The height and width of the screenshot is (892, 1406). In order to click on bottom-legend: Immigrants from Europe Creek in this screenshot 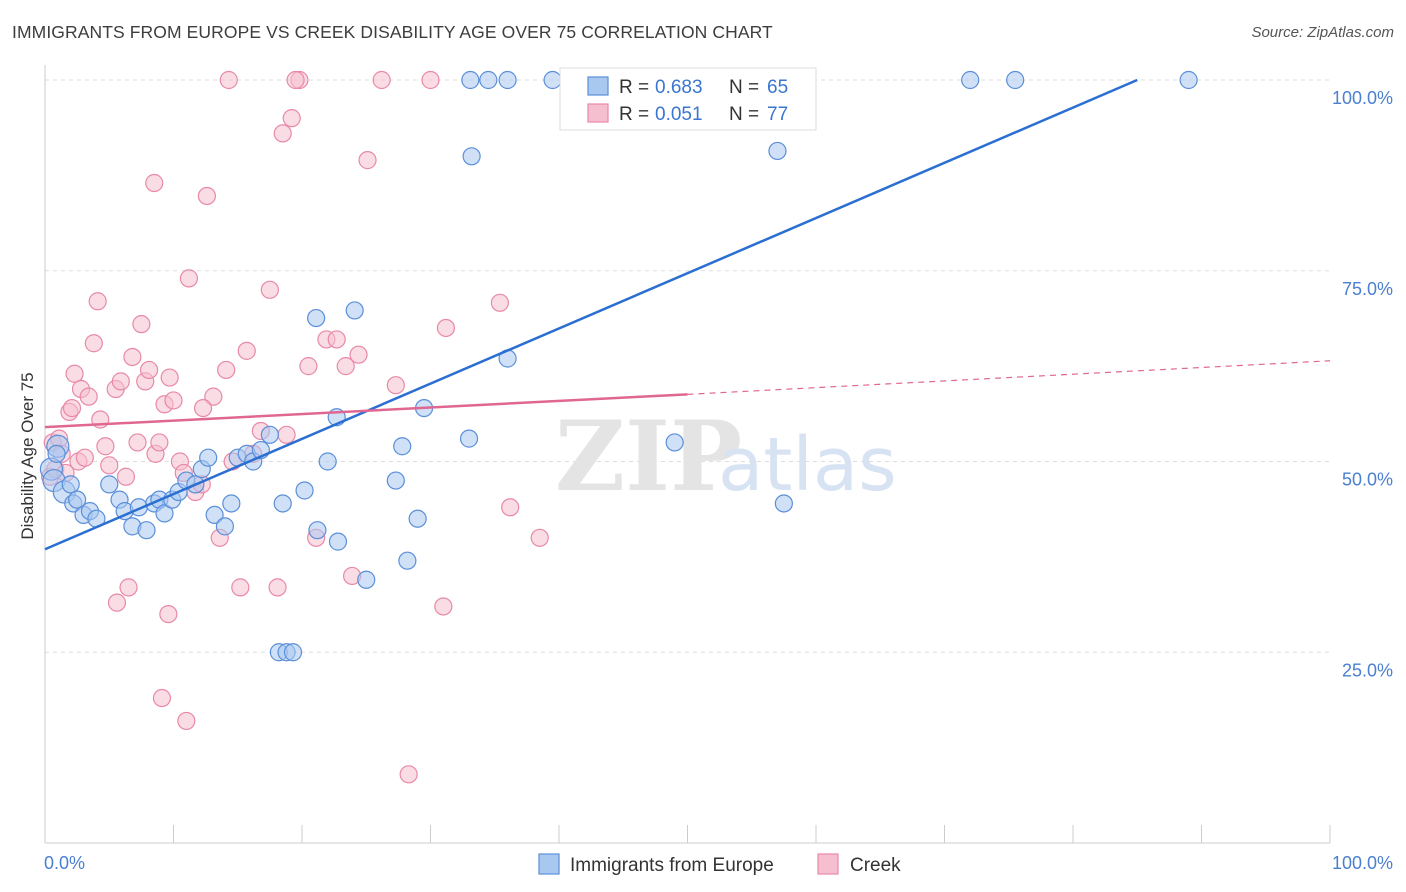, I will do `click(719, 864)`.